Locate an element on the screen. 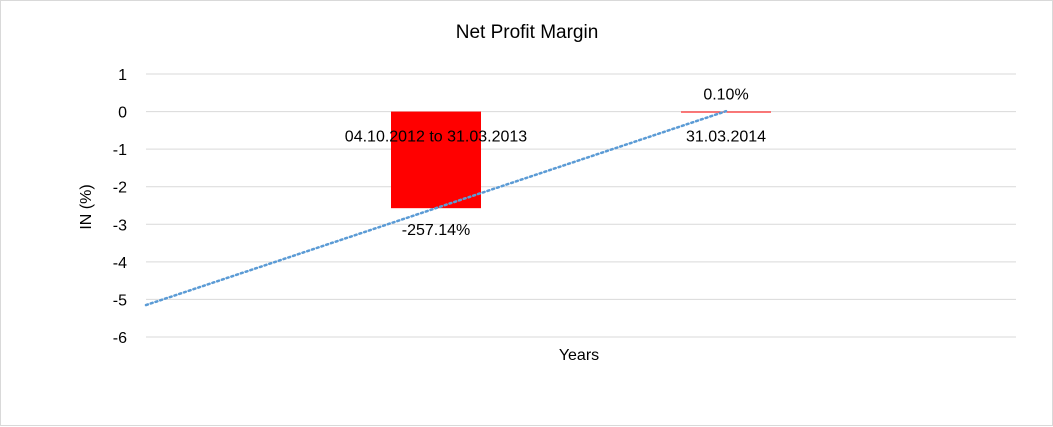  bar is located at coordinates (436, 160).